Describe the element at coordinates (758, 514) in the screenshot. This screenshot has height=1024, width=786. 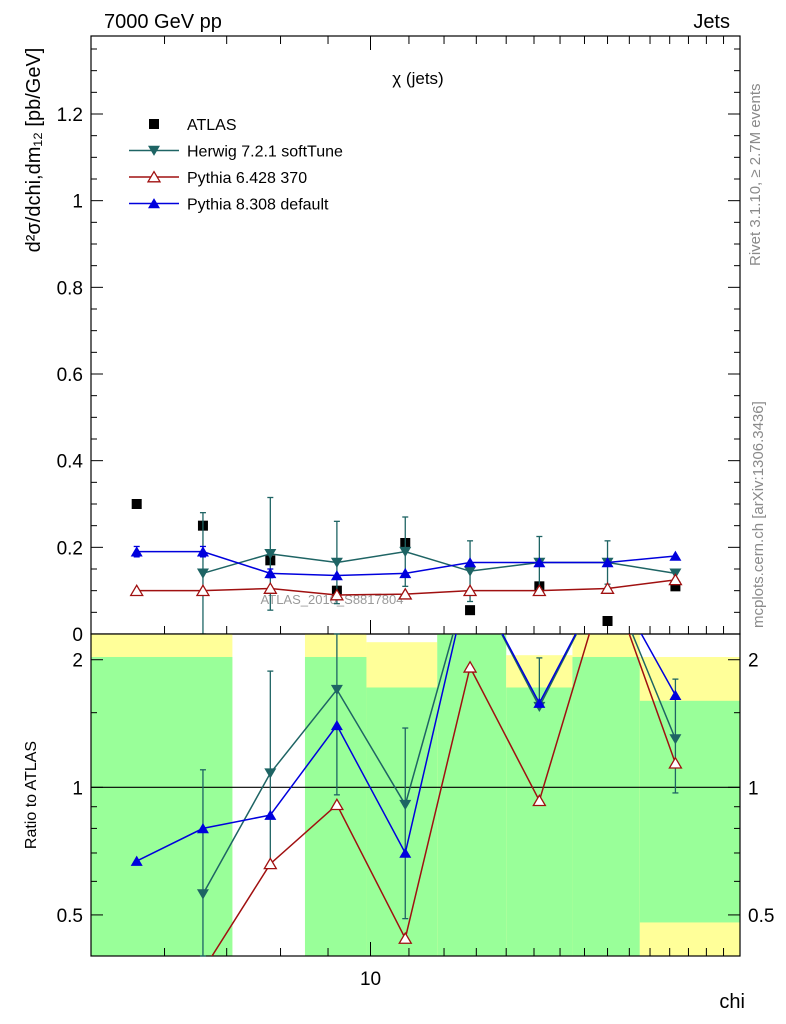
I see `mcplots-label: mcplots.cern.ch [arXiv:1306.3436]` at that location.